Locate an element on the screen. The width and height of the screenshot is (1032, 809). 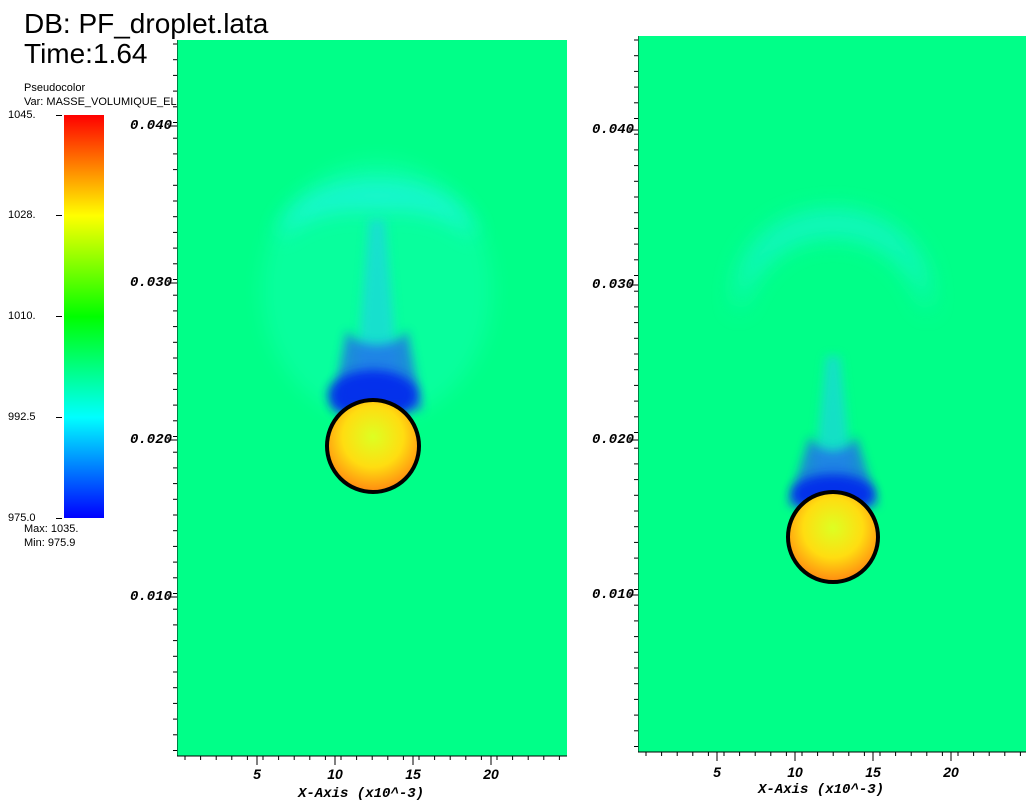
colorbar-tick-label: 975.0 is located at coordinates (22, 518).